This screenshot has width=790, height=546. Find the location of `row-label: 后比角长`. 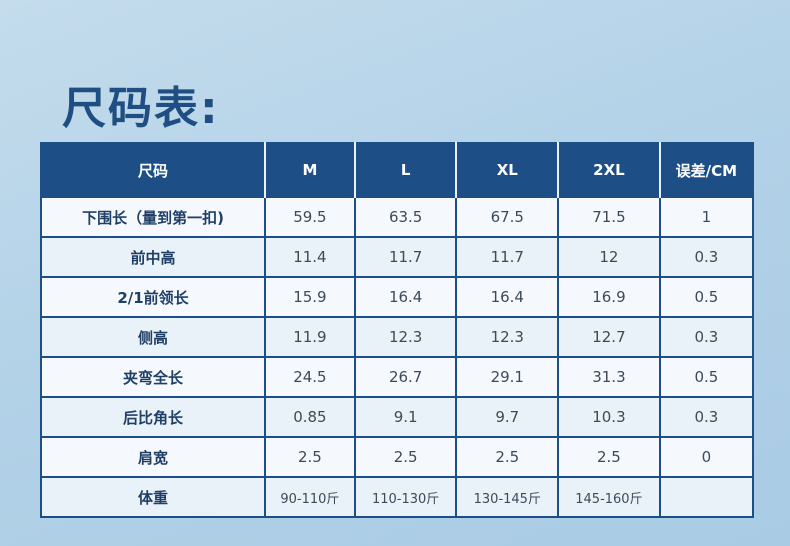

row-label: 后比角长 is located at coordinates (153, 416).